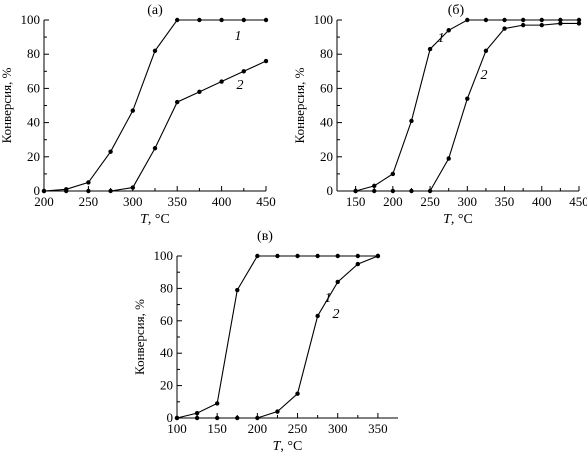 The height and width of the screenshot is (453, 587). What do you see at coordinates (265, 236) in the screenshot?
I see `panel-label: (в)` at bounding box center [265, 236].